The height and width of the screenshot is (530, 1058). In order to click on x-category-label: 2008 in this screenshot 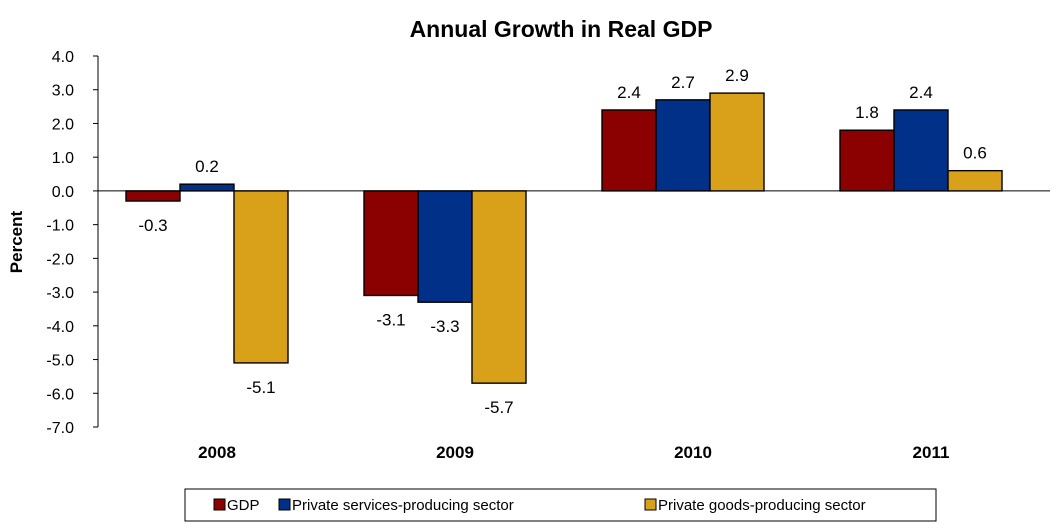, I will do `click(217, 452)`.